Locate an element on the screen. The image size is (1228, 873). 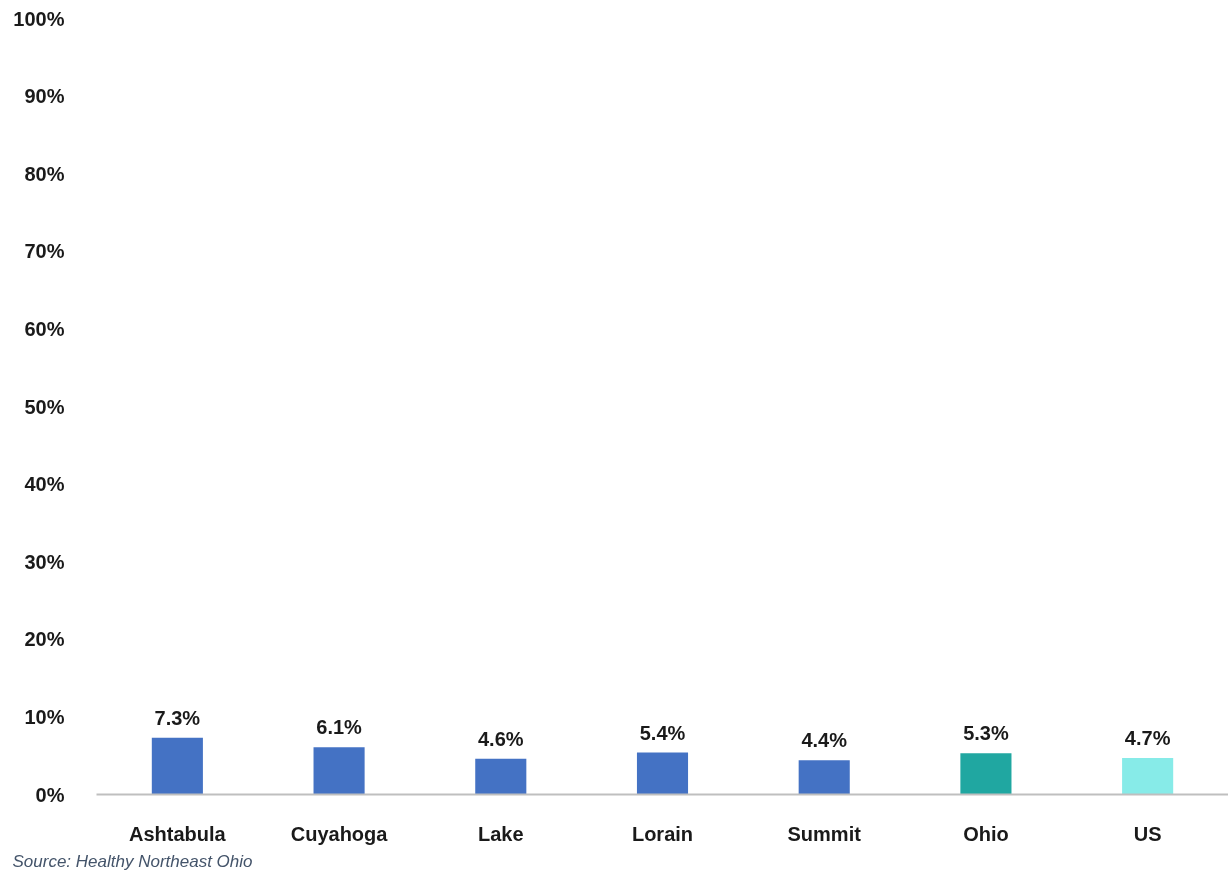
y-tick-label: 50% is located at coordinates (44, 406).